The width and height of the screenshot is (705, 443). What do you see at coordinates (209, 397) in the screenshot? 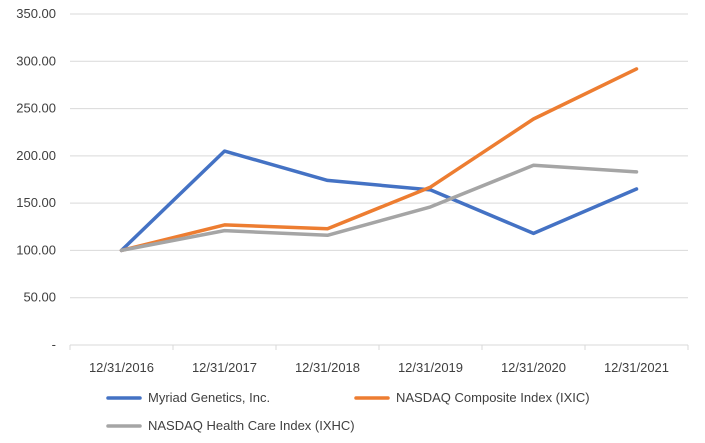
I see `legend-label: Myriad Genetics, Inc.` at bounding box center [209, 397].